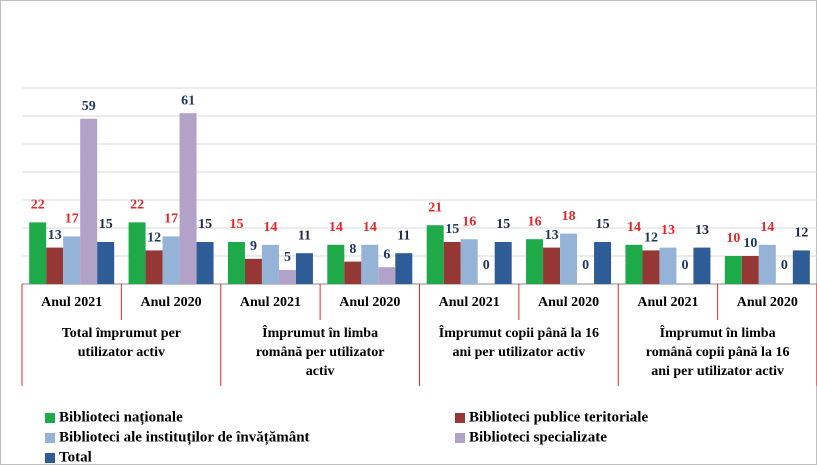 The width and height of the screenshot is (817, 465). Describe the element at coordinates (569, 216) in the screenshot. I see `value-label: 18` at that location.